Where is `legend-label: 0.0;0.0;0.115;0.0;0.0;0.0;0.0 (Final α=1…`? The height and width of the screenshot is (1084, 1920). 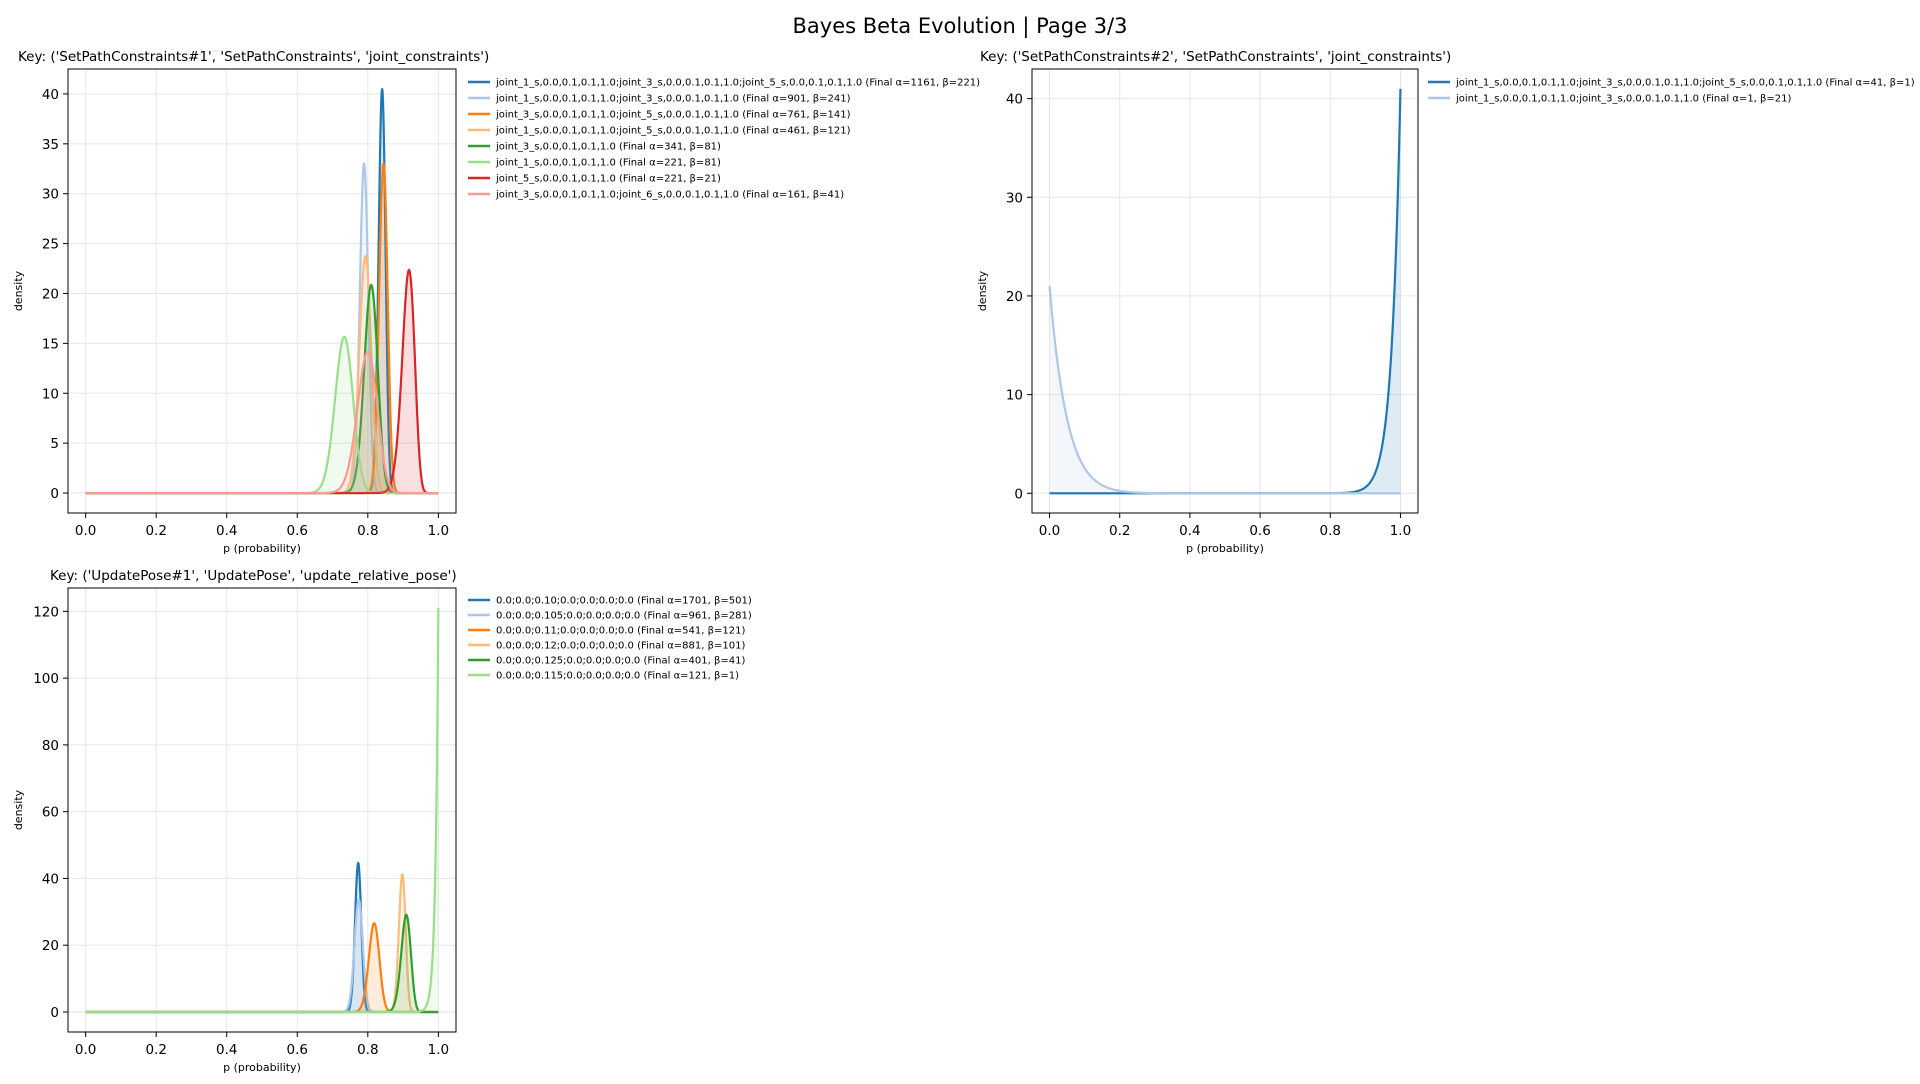
legend-label: 0.0;0.0;0.115;0.0;0.0;0.0;0.0 (Final α=1… is located at coordinates (617, 676).